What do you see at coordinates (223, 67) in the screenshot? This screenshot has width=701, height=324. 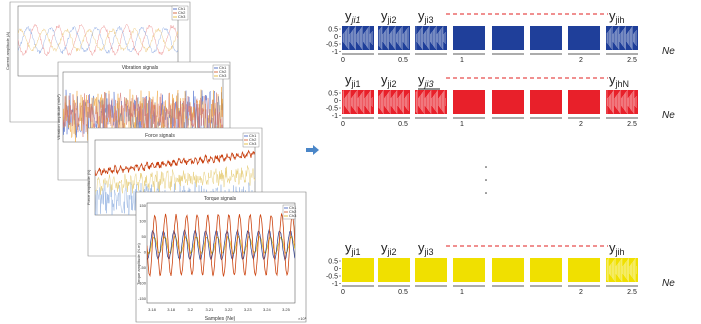 I see `vibration-legend-1: Ch1` at bounding box center [223, 67].